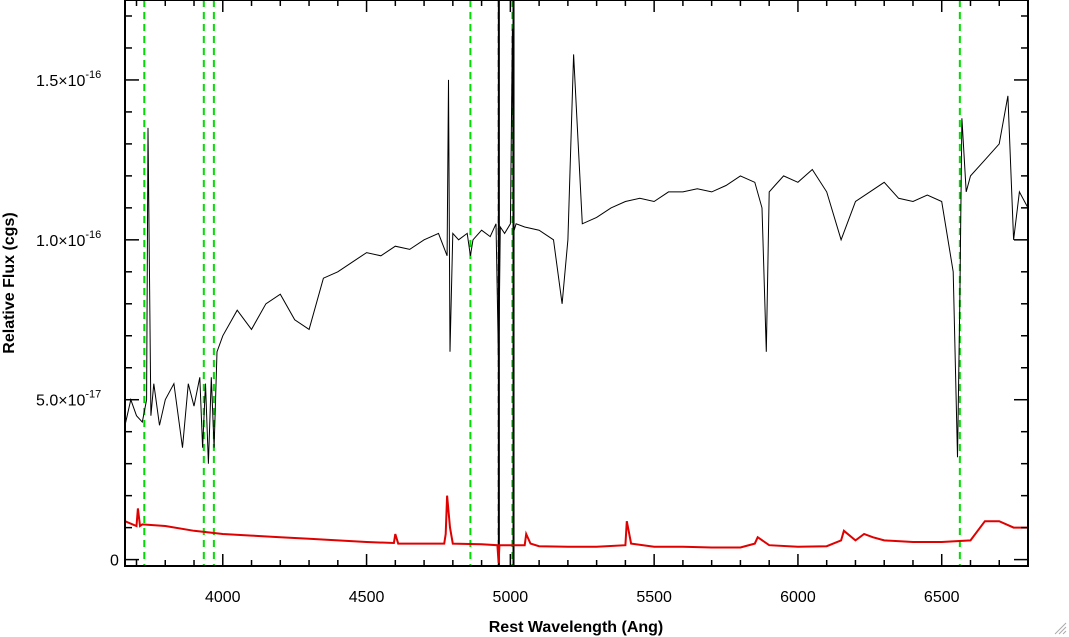 The height and width of the screenshot is (637, 1069). What do you see at coordinates (223, 597) in the screenshot?
I see `x-tick-label: 4000` at bounding box center [223, 597].